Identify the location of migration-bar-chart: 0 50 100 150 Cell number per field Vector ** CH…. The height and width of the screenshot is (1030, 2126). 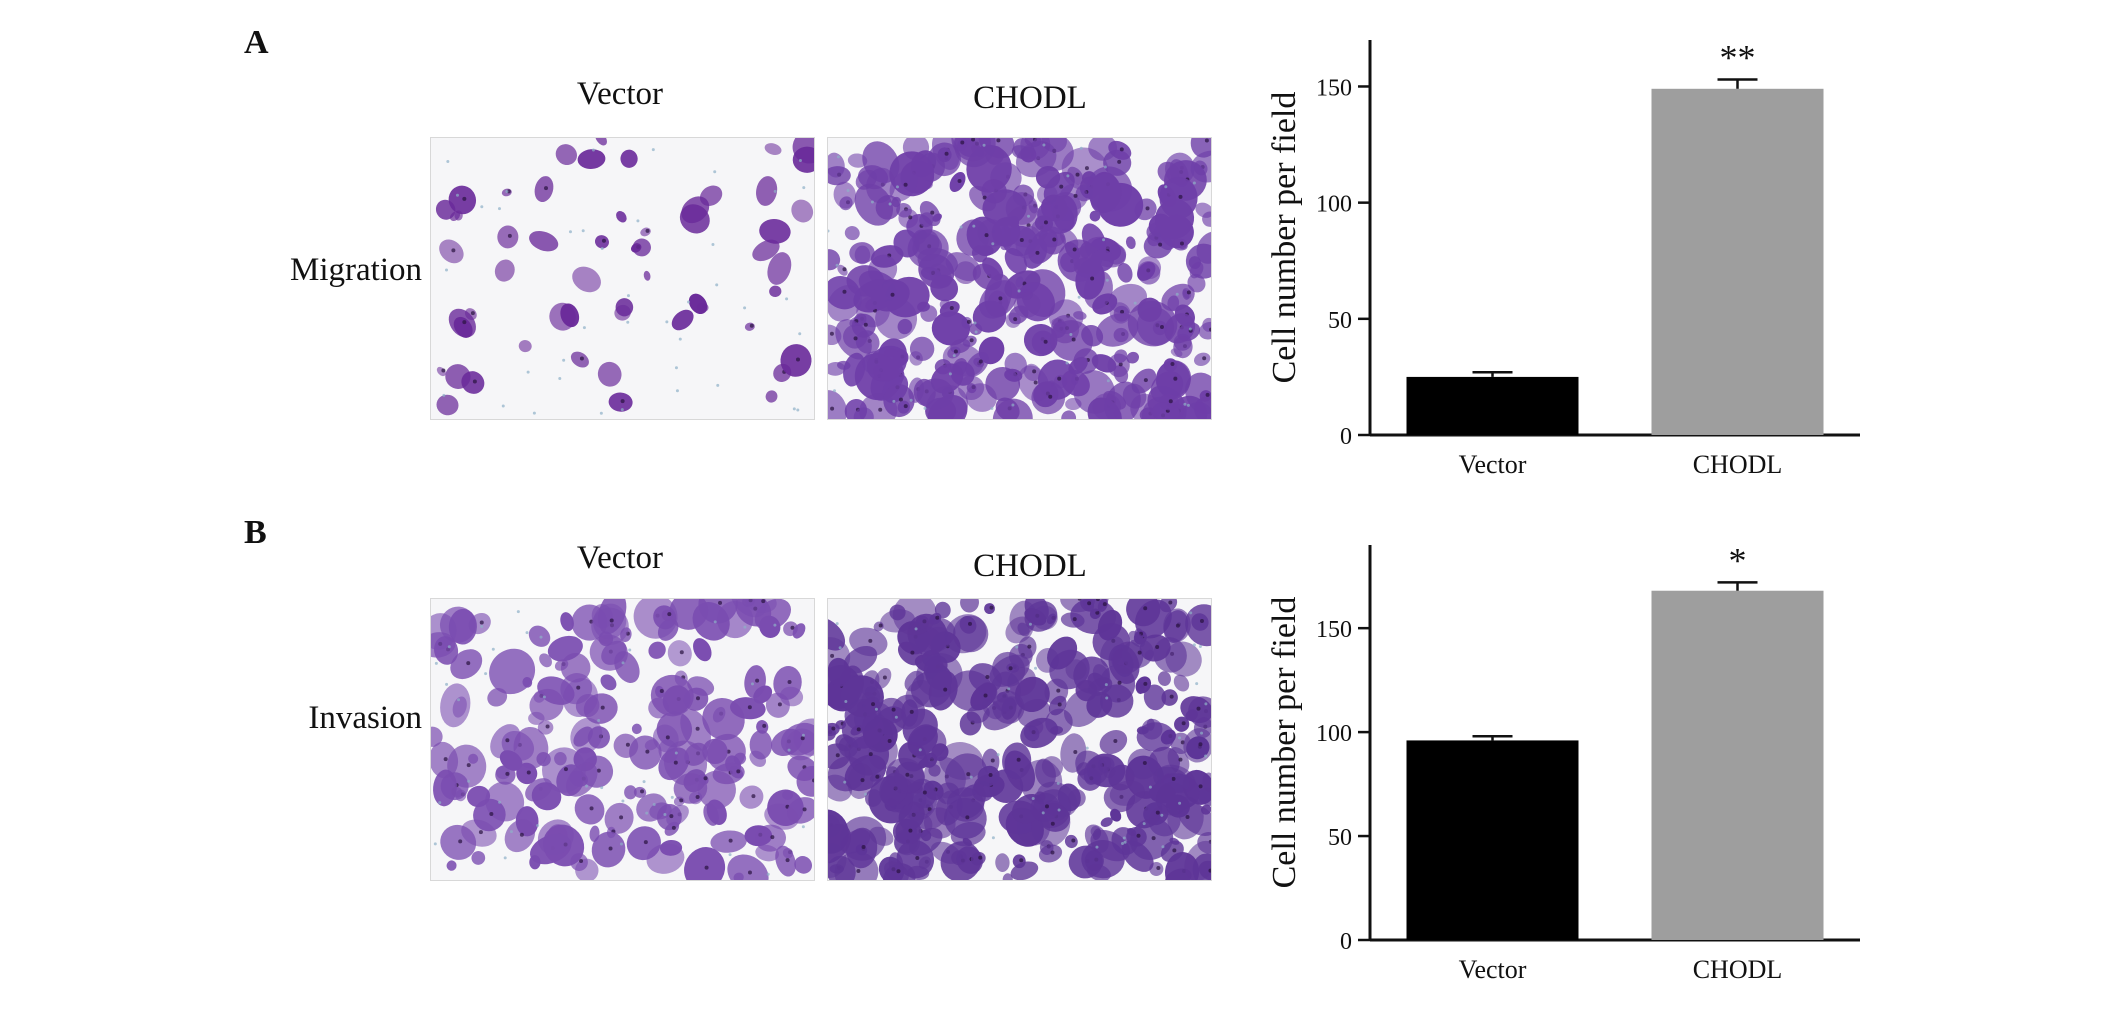
(1560, 275).